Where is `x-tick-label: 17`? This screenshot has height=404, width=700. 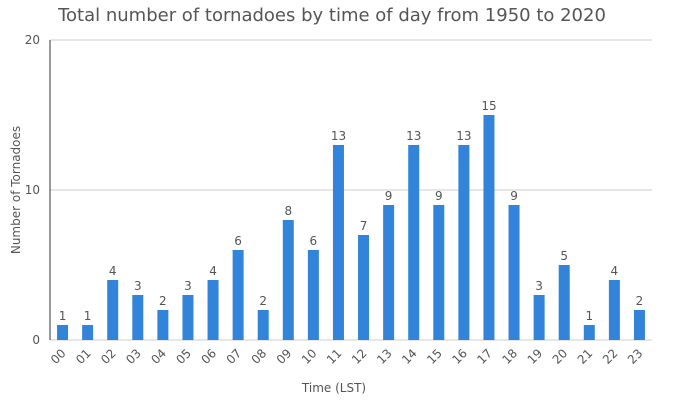 x-tick-label: 17 is located at coordinates (484, 356).